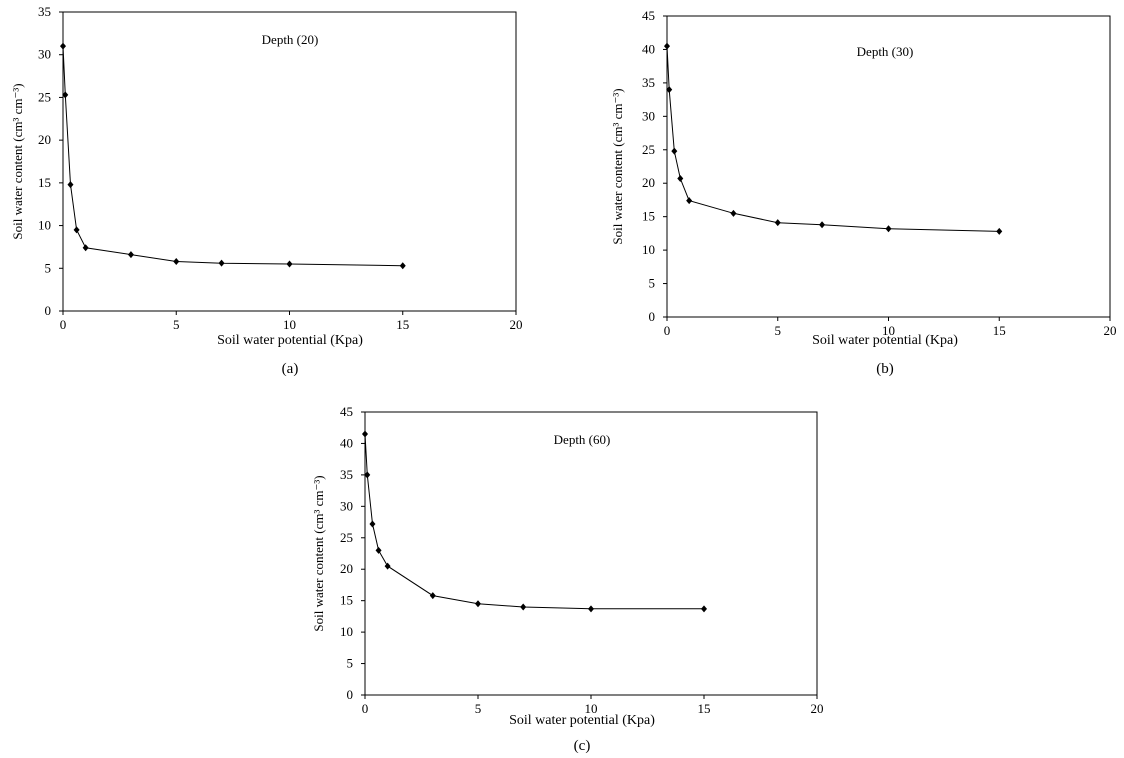  I want to click on depth-annotation: Depth (30), so click(885, 51).